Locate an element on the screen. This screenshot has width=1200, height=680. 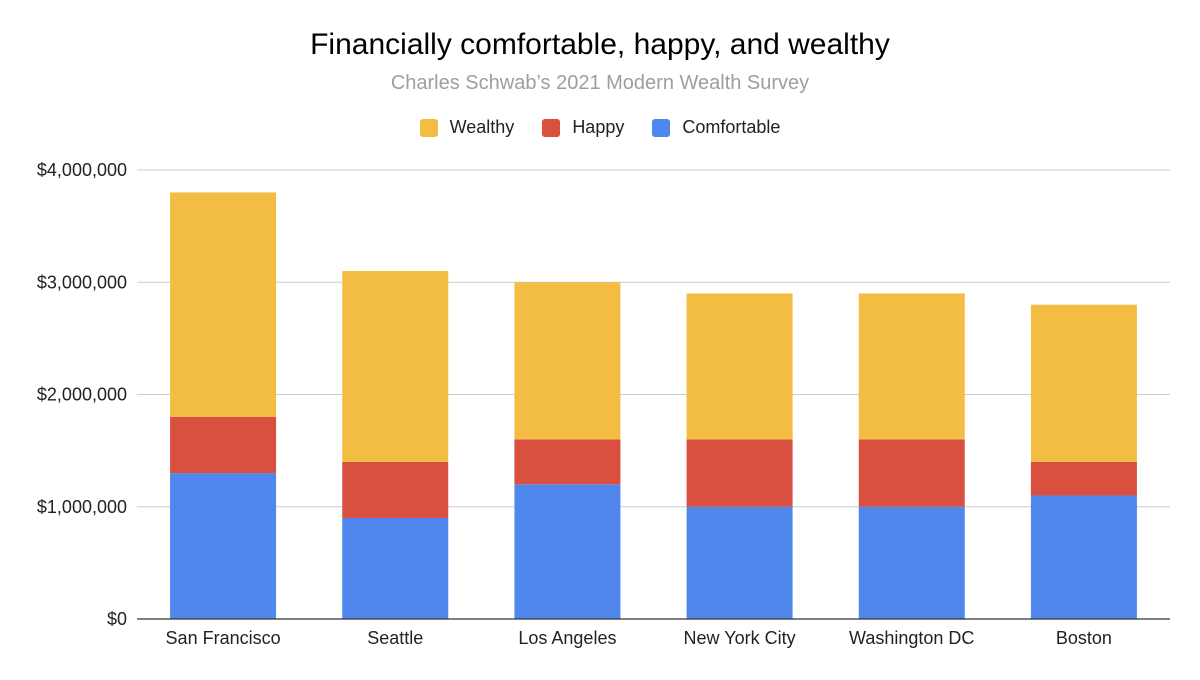
x-tick-label: New York City is located at coordinates (740, 638).